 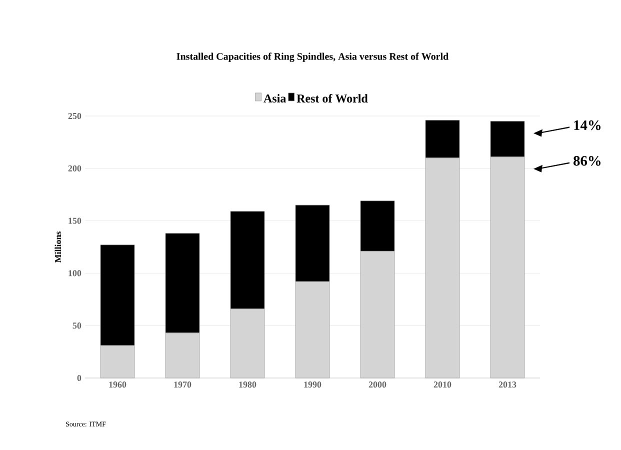 I want to click on text: 86%, so click(x=587, y=161).